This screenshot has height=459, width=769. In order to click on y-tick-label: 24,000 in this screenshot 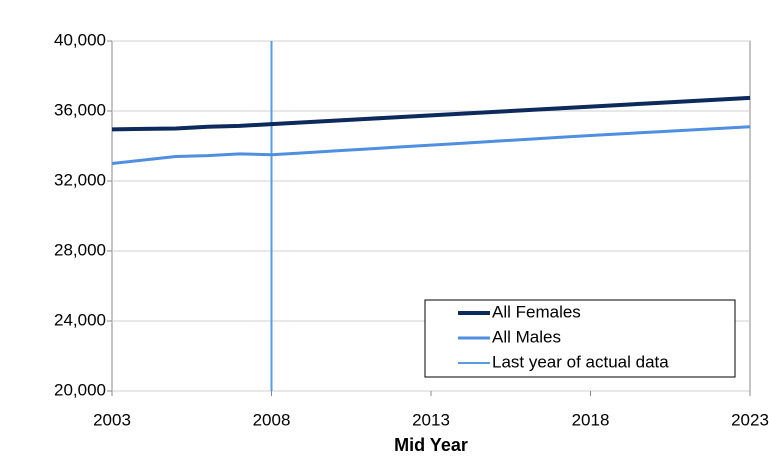, I will do `click(80, 319)`.